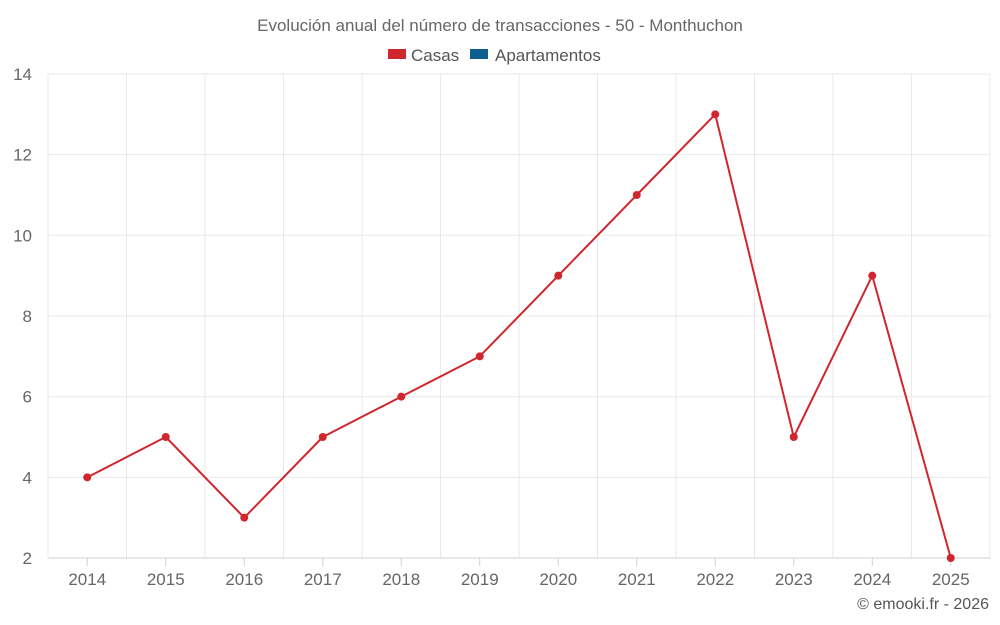  Describe the element at coordinates (323, 579) in the screenshot. I see `x-tick-label: 2017` at that location.